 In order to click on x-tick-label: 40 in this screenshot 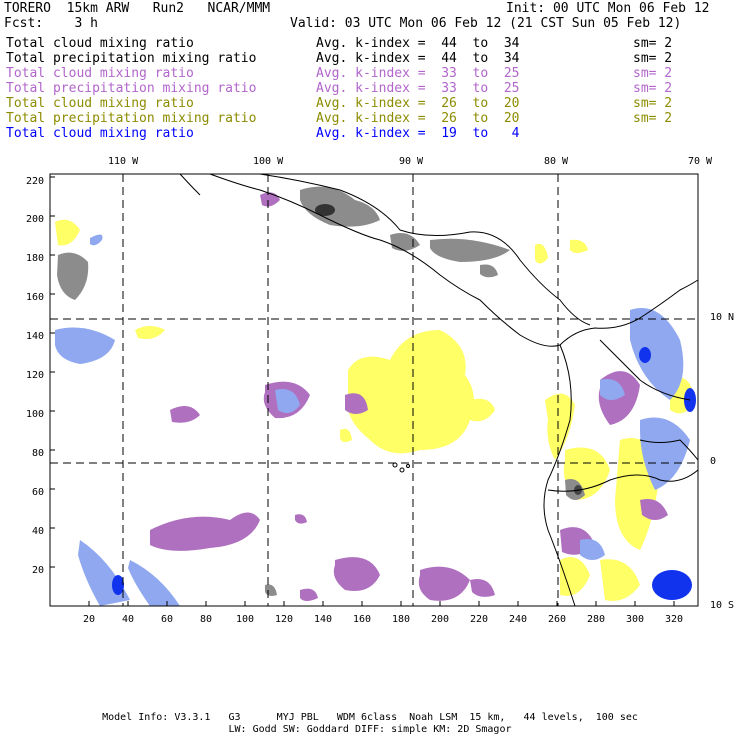, I will do `click(128, 619)`.